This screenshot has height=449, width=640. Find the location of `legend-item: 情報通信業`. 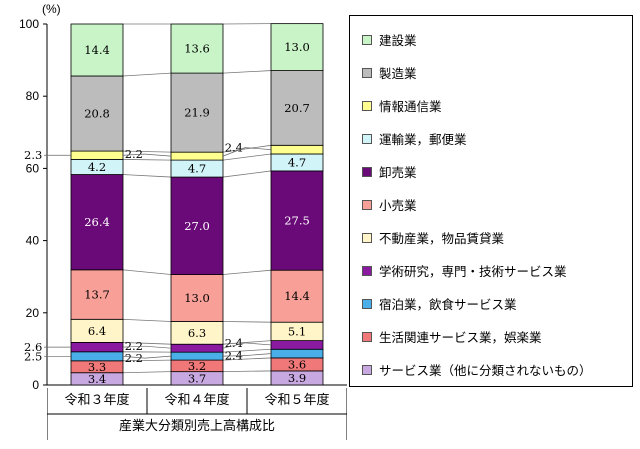

legend-item: 情報通信業 is located at coordinates (402, 105).